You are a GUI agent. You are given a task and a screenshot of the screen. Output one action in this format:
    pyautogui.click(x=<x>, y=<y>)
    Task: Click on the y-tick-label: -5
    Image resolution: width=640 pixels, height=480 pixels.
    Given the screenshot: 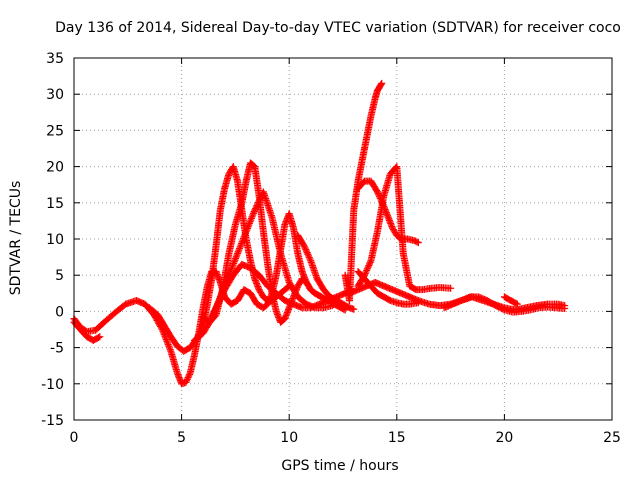 What is the action you would take?
    pyautogui.click(x=57, y=349)
    